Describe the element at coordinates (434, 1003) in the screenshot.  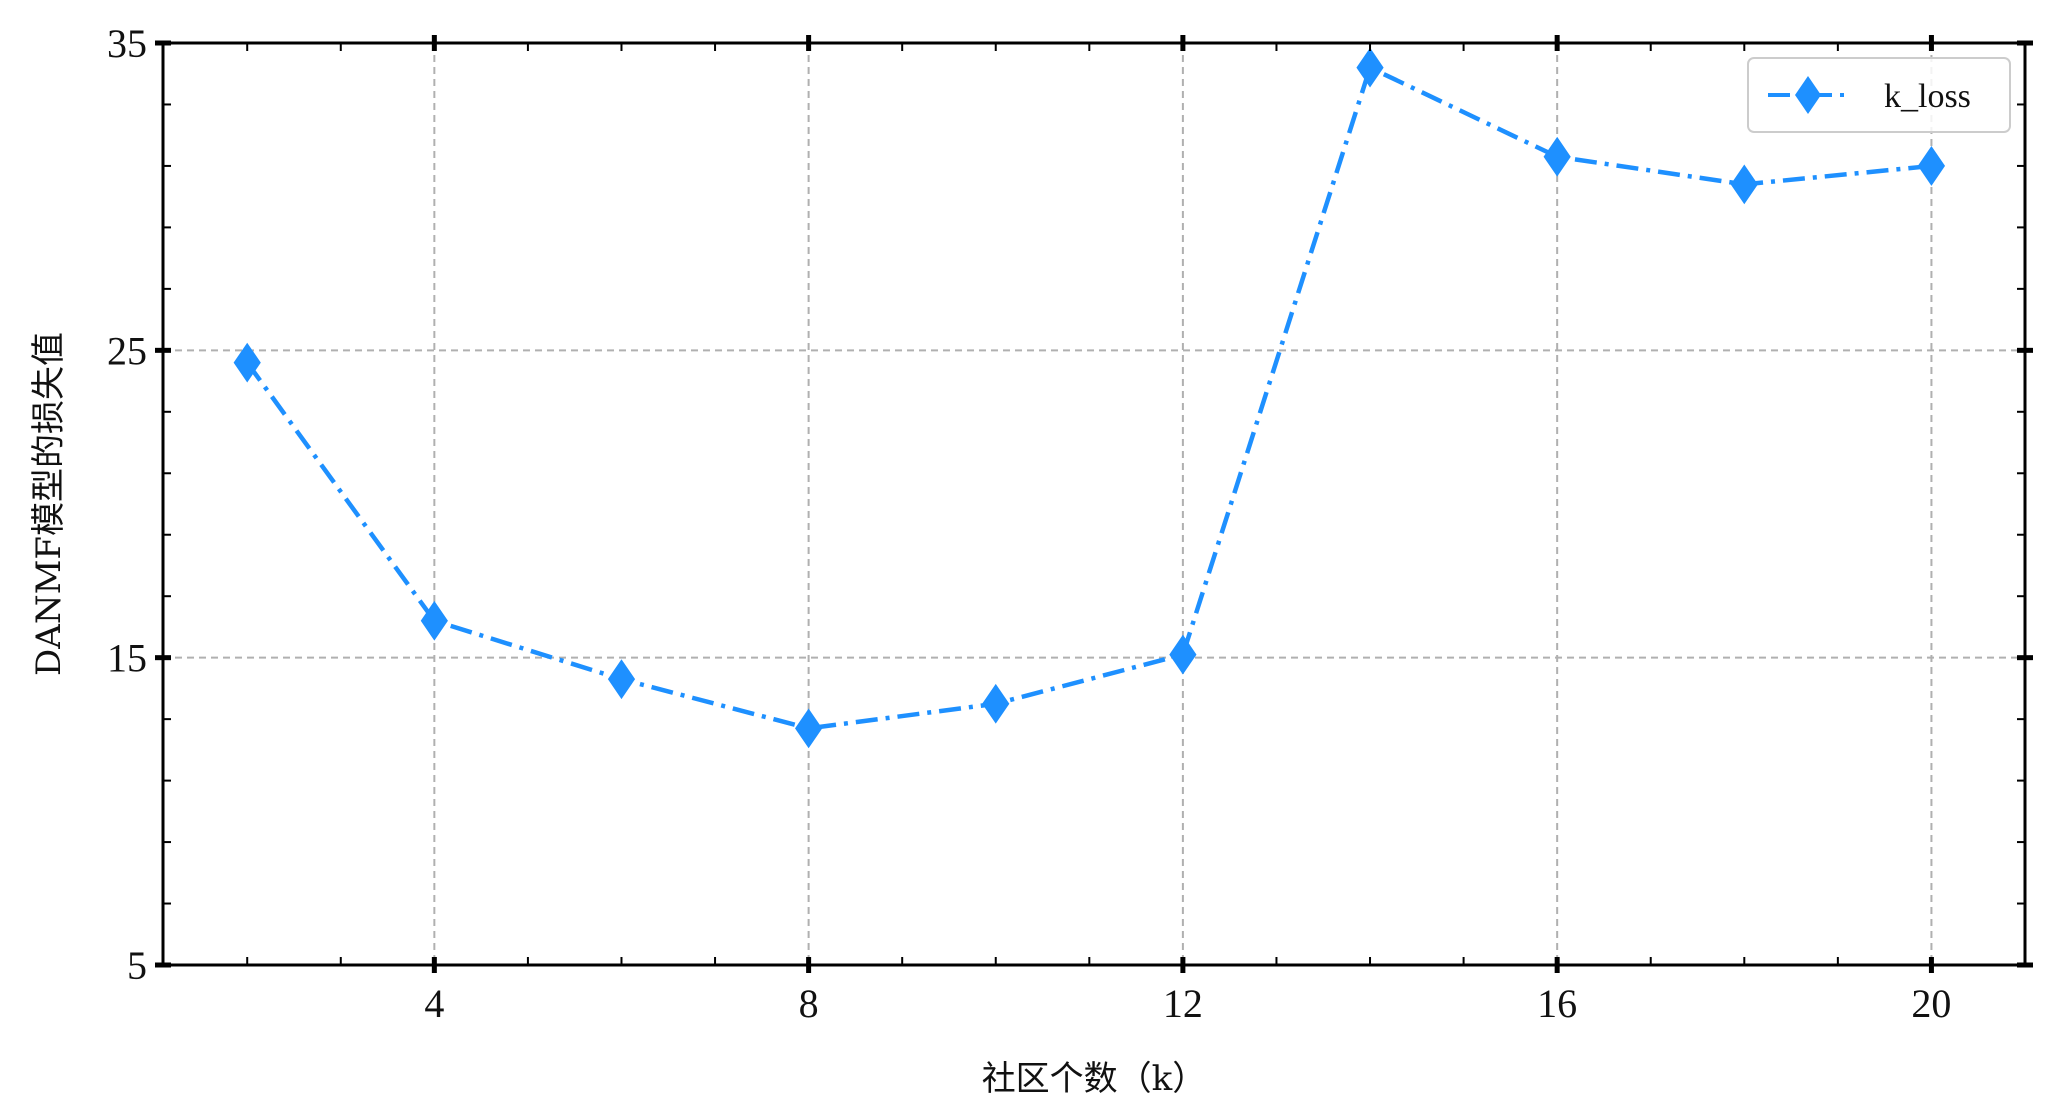
I see `x-tick-label: 4` at that location.